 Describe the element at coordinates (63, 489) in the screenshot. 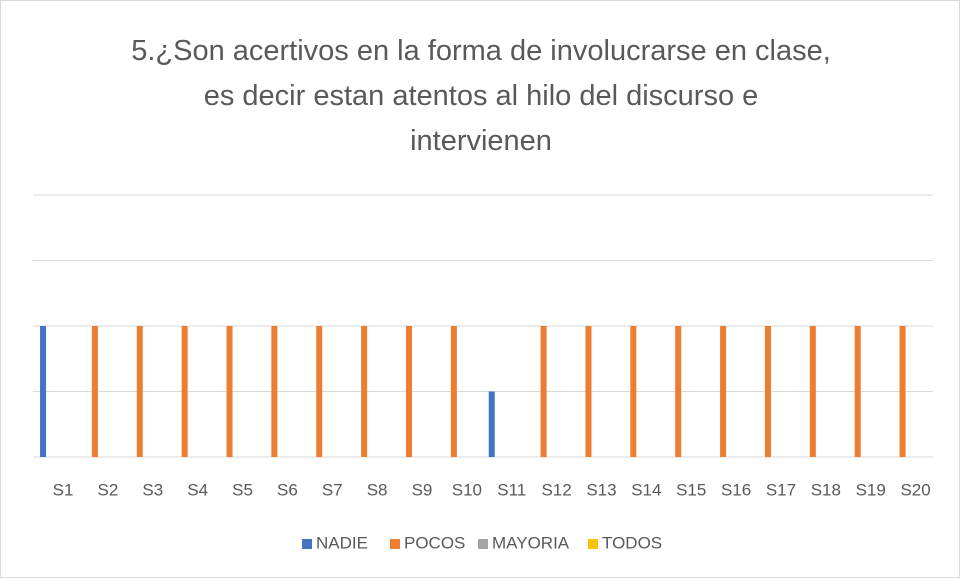

I see `x-tick-label: S1` at that location.